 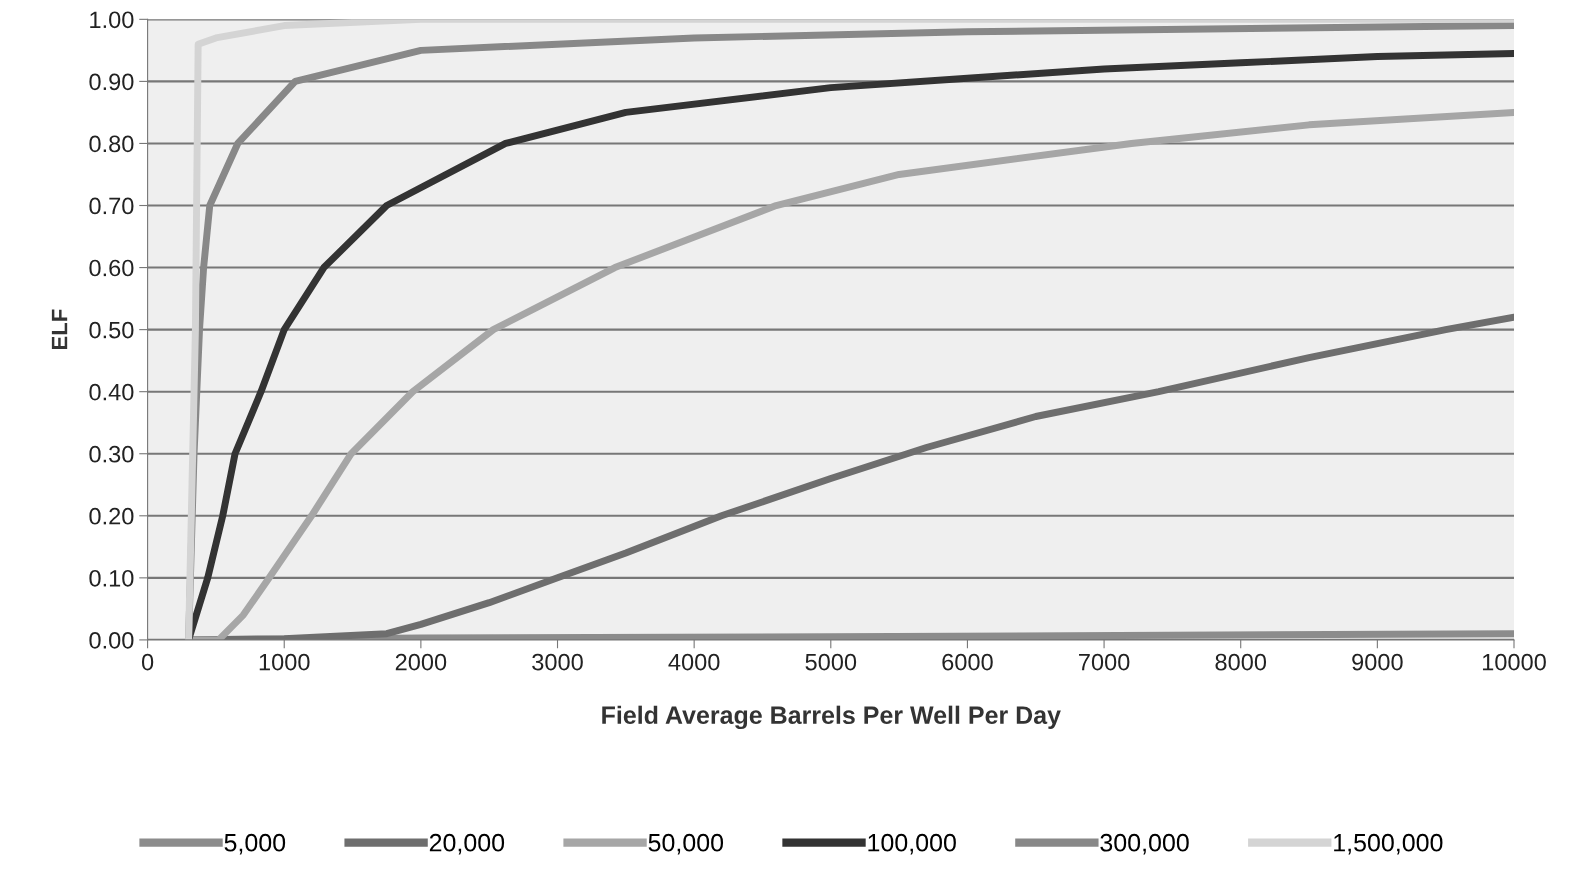 I want to click on legend-label: 100,000, so click(x=912, y=844).